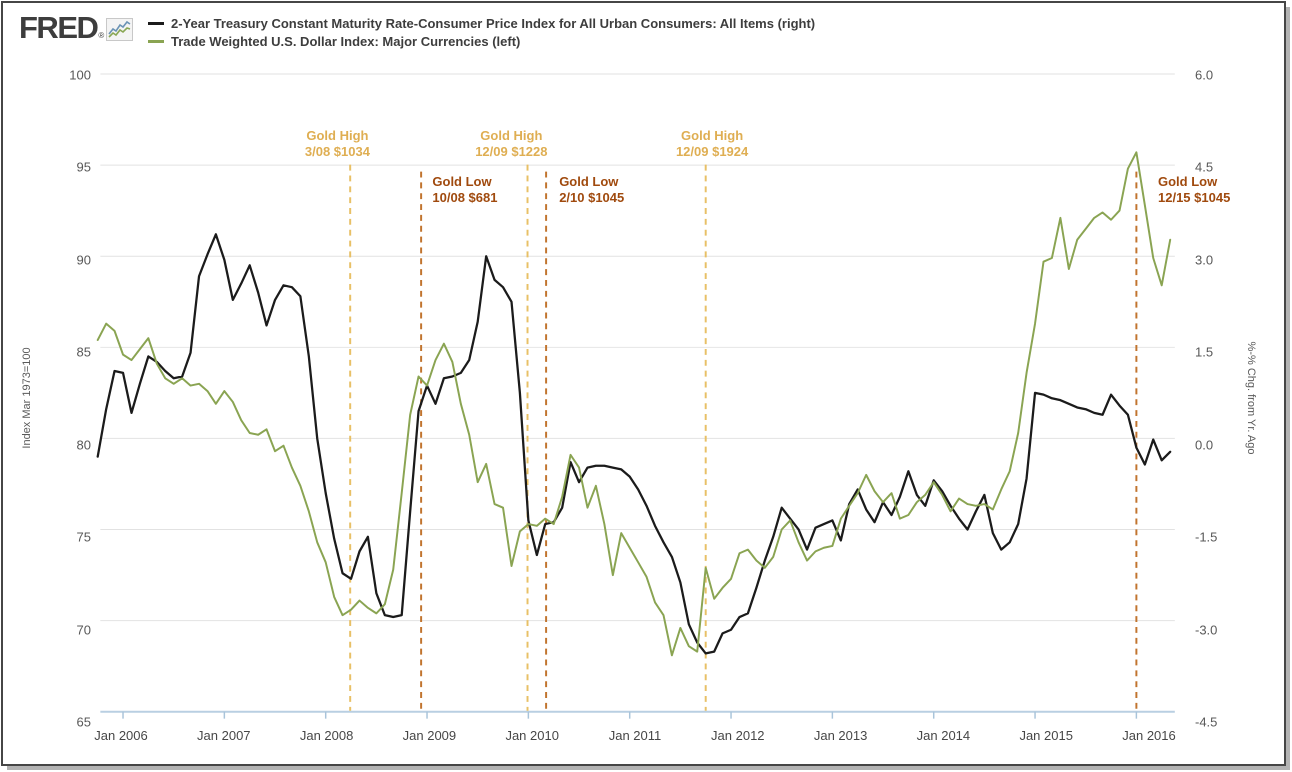 The height and width of the screenshot is (772, 1292). Describe the element at coordinates (101, 35) in the screenshot. I see `registered-mark: ®` at that location.